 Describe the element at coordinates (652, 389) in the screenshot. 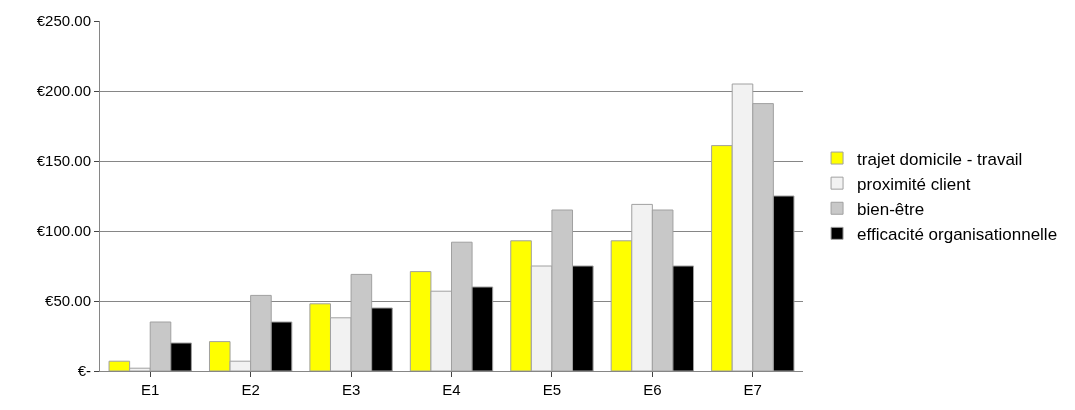

I see `x-tick-label: E6` at that location.